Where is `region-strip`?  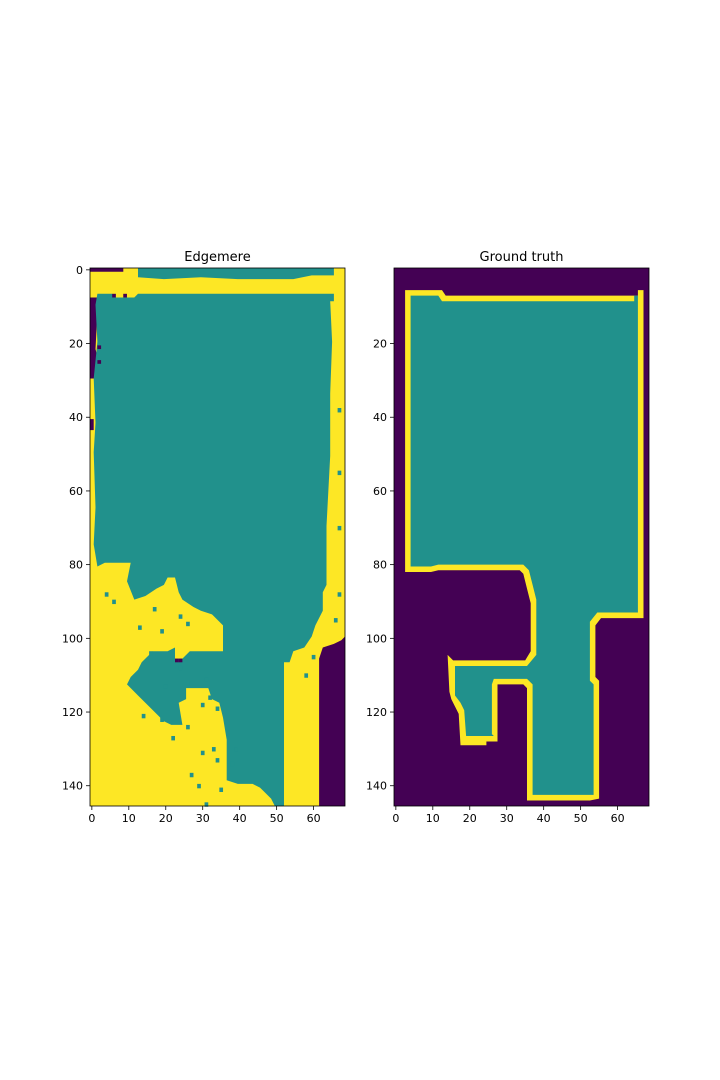
region-strip is located at coordinates (236, 274).